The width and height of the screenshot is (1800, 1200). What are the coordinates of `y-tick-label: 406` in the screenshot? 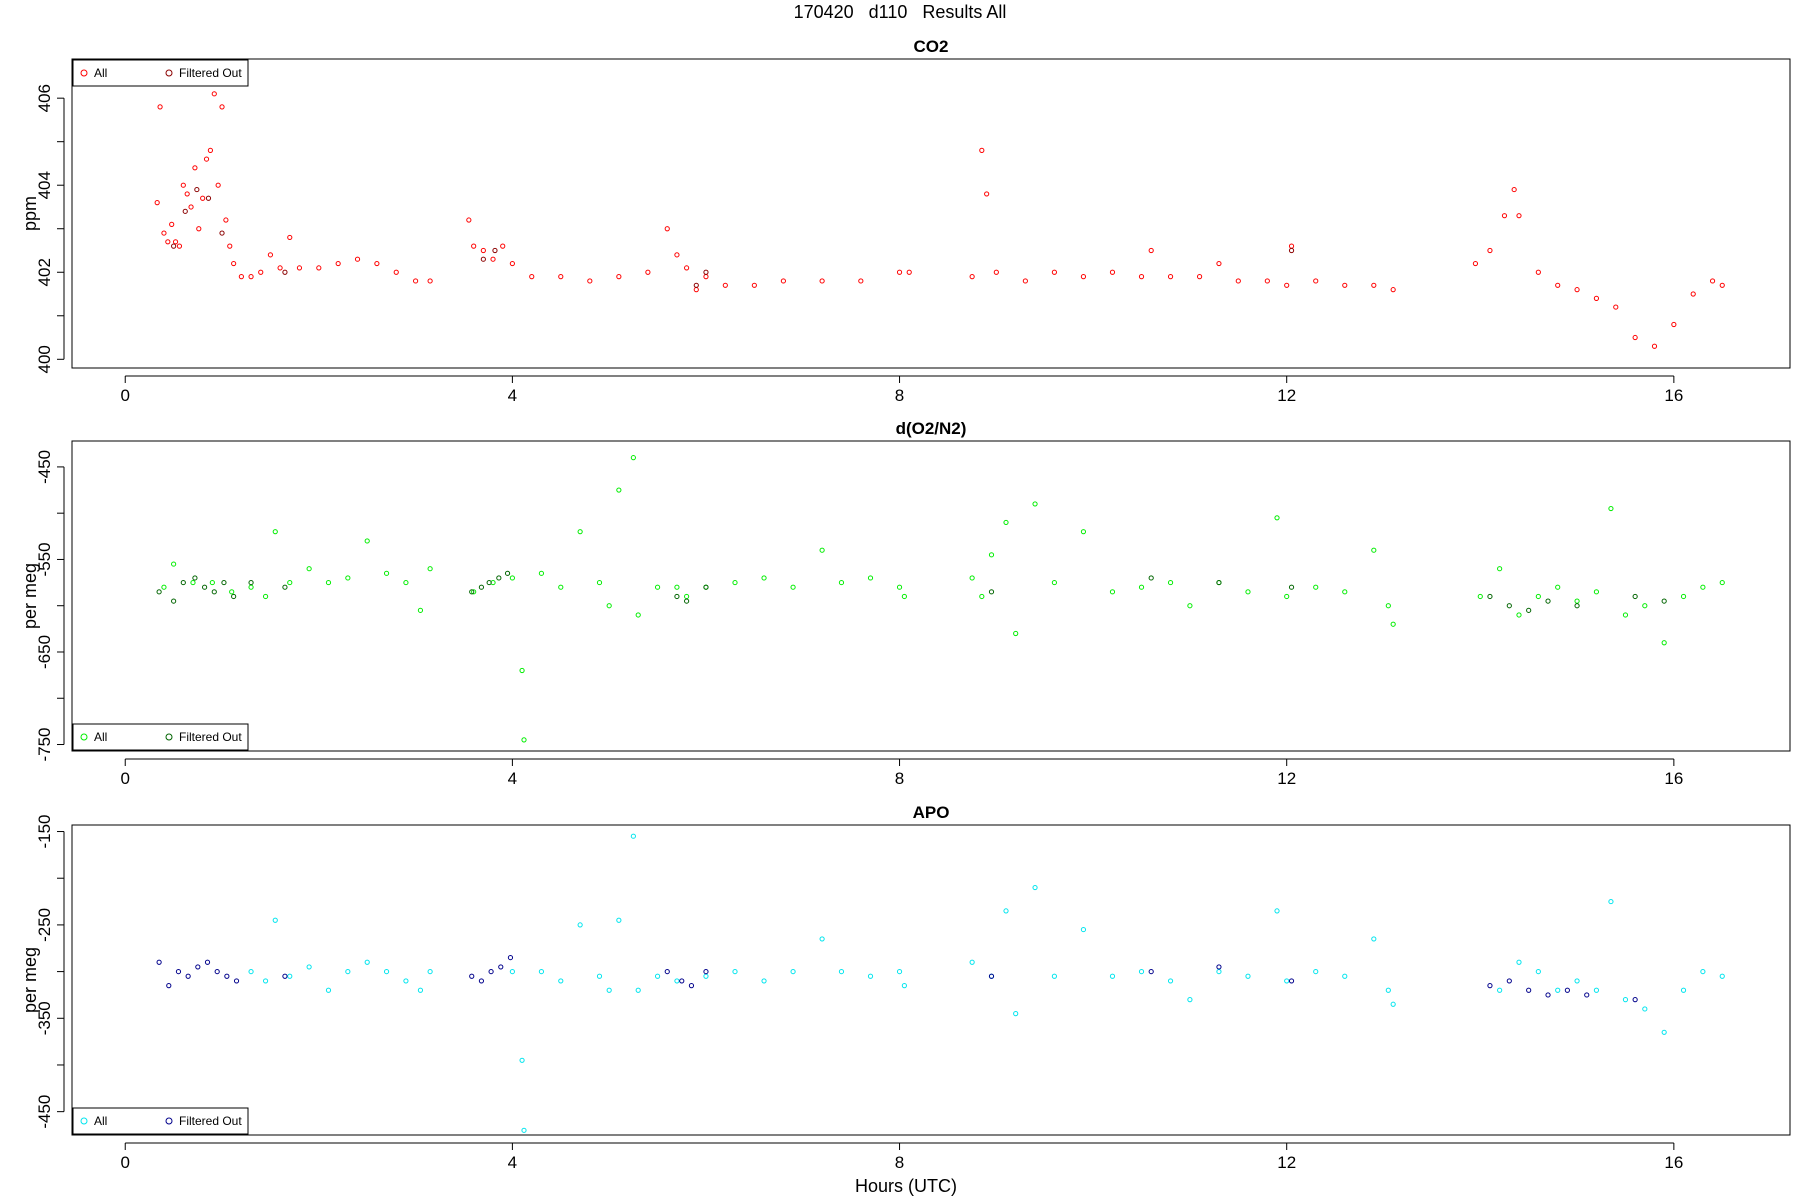 It's located at (44, 98).